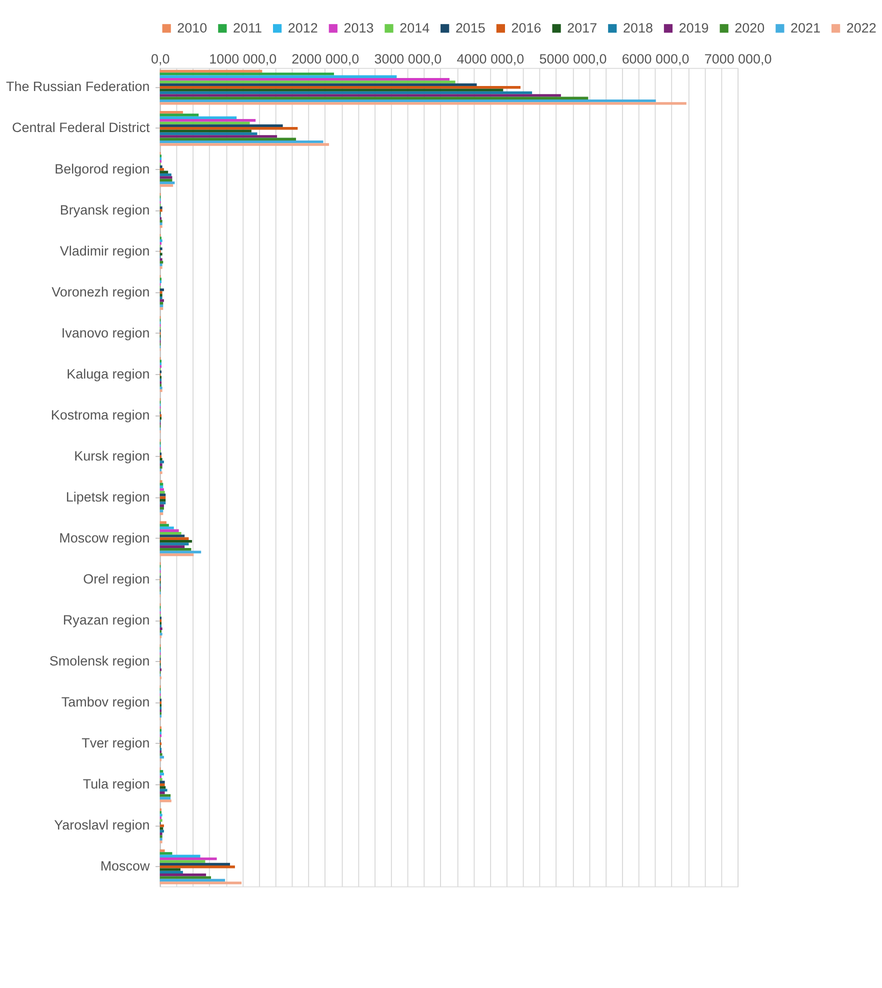 The image size is (882, 988). I want to click on y-tick-label: Tula region, so click(116, 784).